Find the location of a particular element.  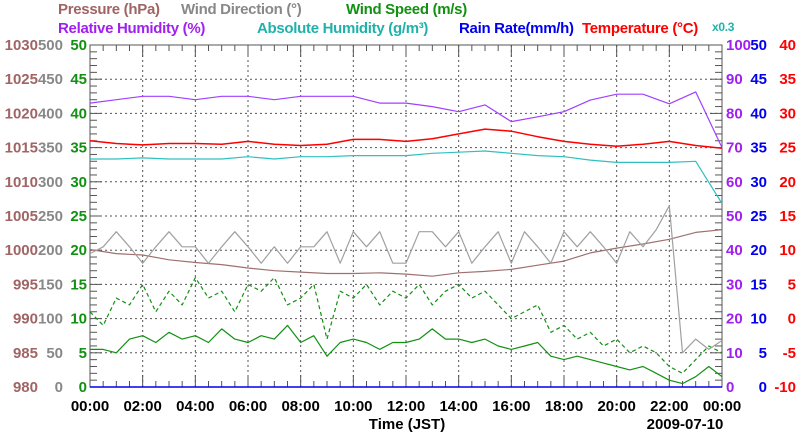

temperature-tick-label: -5 is located at coordinates (789, 353).